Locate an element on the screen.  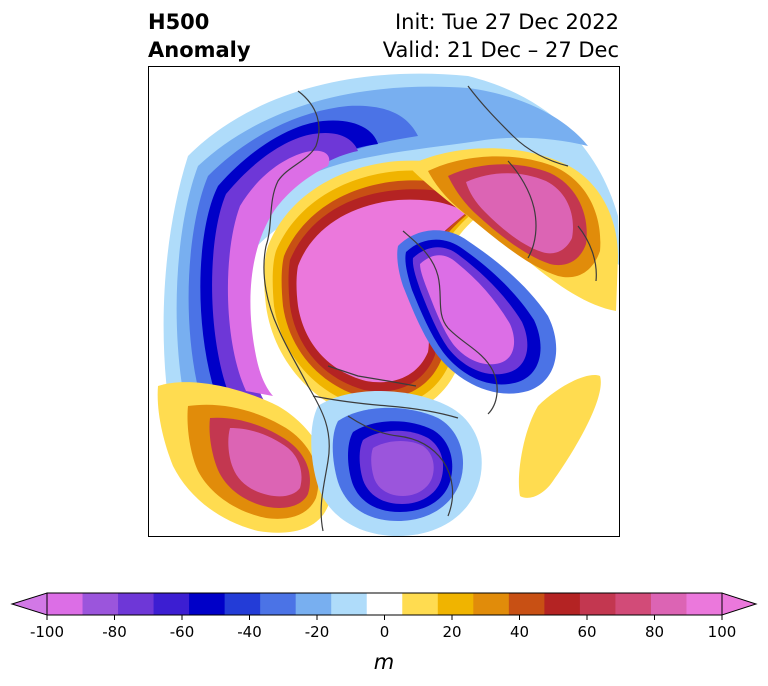
colorbar-unit-label: m is located at coordinates (384, 662).